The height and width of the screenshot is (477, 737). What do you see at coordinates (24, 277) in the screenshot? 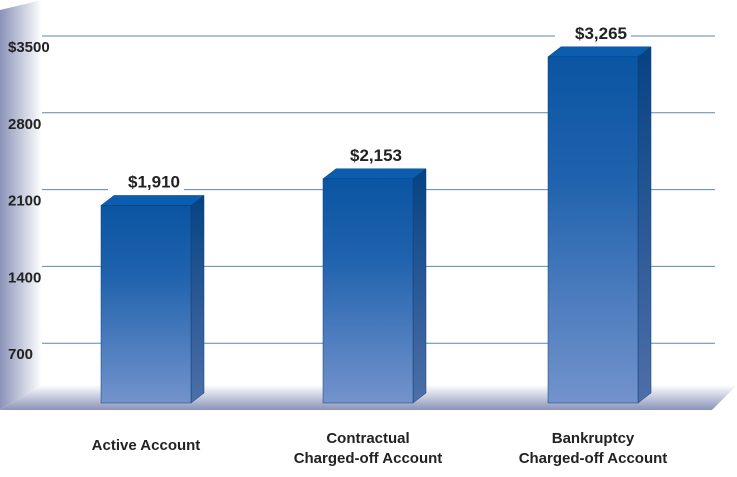
I see `y-tick-label: 1400` at bounding box center [24, 277].